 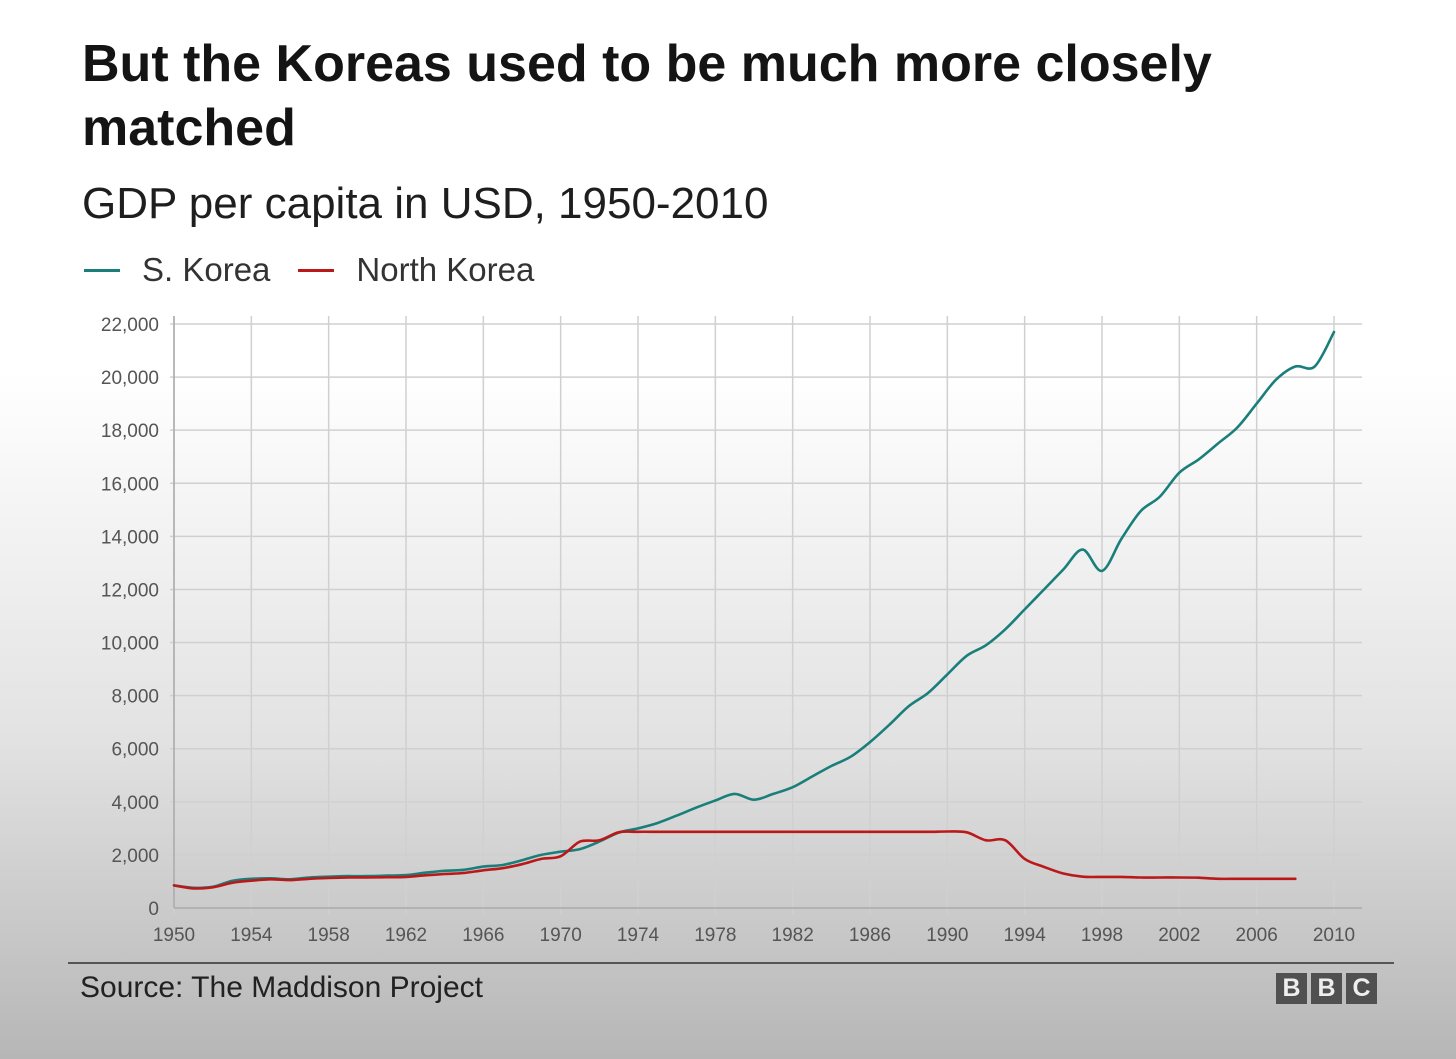 I want to click on chart-subtitle: GDP per capita in USD, 1950-2010, so click(x=425, y=203).